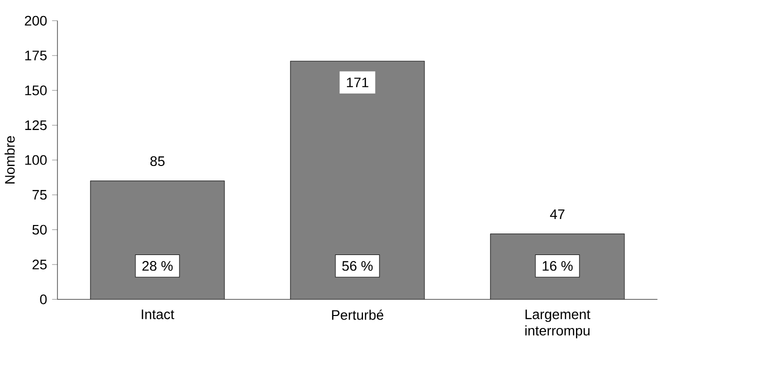  What do you see at coordinates (357, 82) in the screenshot?
I see `data-label: 171` at bounding box center [357, 82].